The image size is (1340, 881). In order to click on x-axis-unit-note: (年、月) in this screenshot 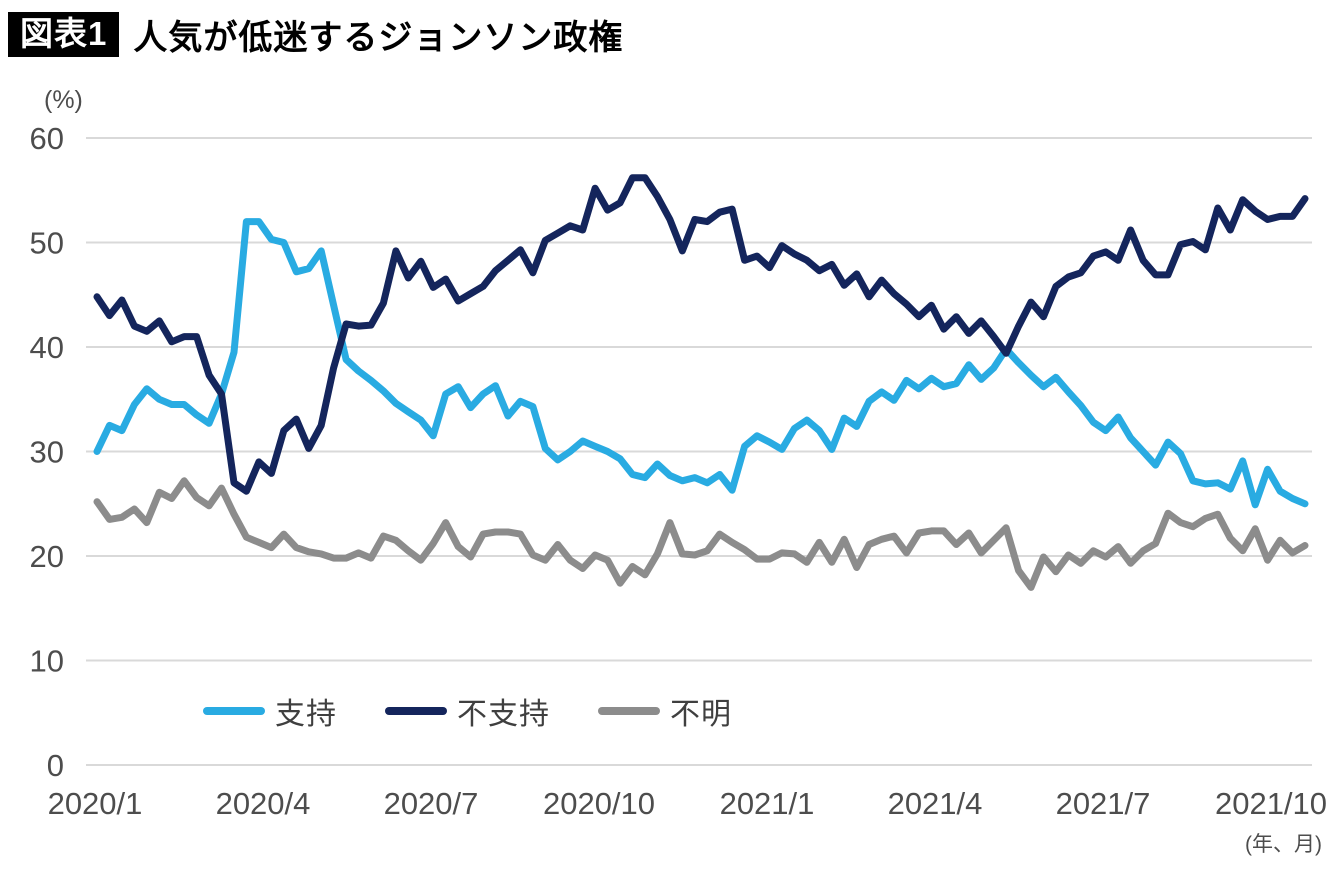, I will do `click(1283, 844)`.